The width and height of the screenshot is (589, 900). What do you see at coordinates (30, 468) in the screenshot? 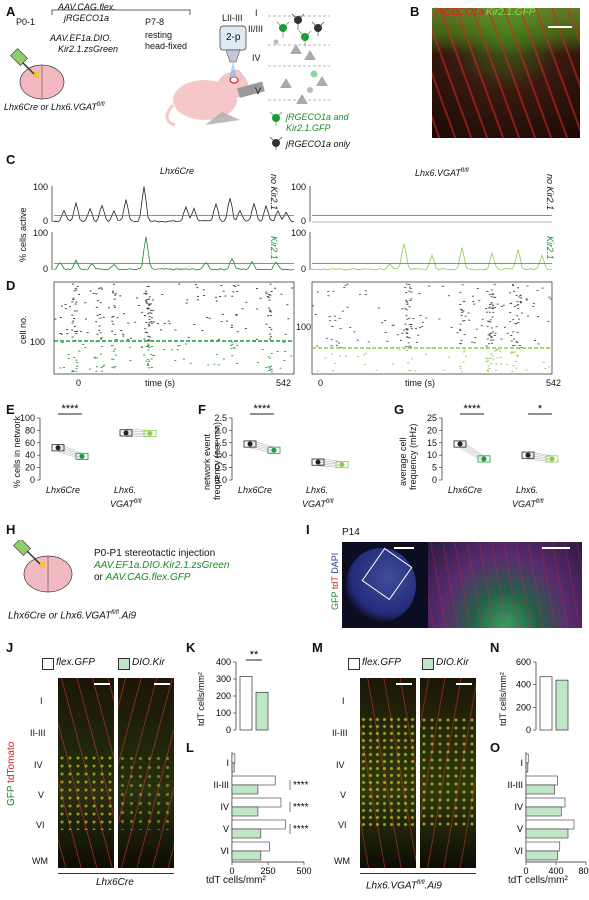
I see `e-ytick-label: 20` at bounding box center [30, 468].